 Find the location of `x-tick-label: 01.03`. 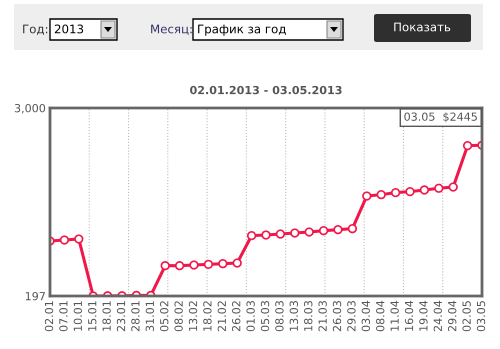

x-tick-label: 01.03 is located at coordinates (250, 316).